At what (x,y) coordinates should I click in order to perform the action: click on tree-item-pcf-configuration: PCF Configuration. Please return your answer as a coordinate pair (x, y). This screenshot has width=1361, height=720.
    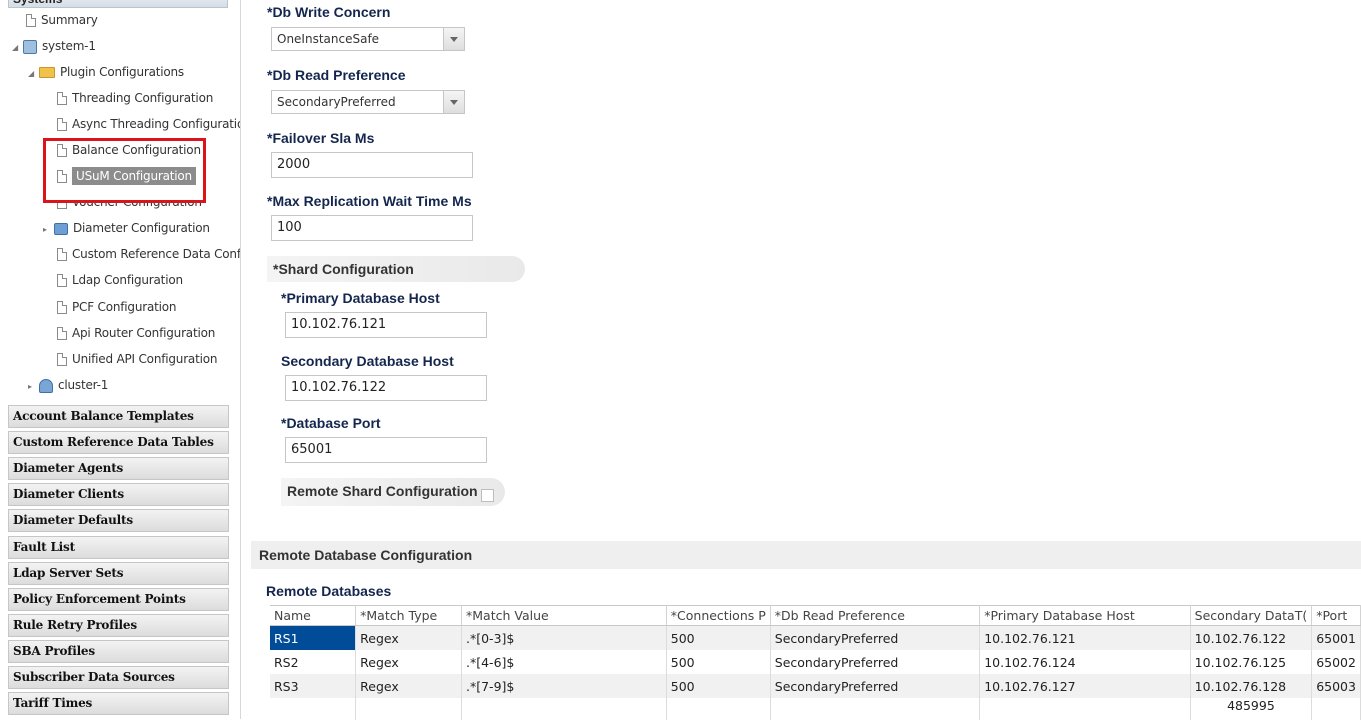
    Looking at the image, I should click on (117, 307).